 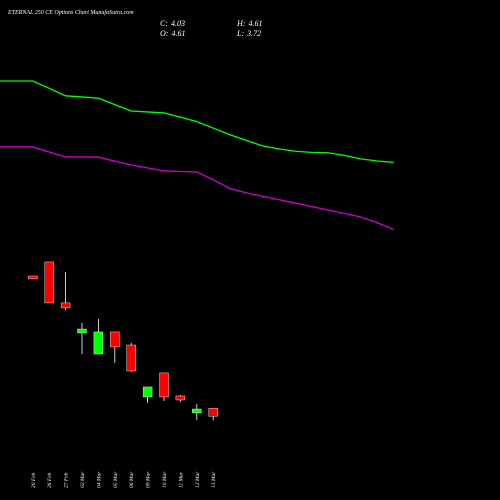 What do you see at coordinates (34, 480) in the screenshot?
I see `x-tick-label: 20 Feb` at bounding box center [34, 480].